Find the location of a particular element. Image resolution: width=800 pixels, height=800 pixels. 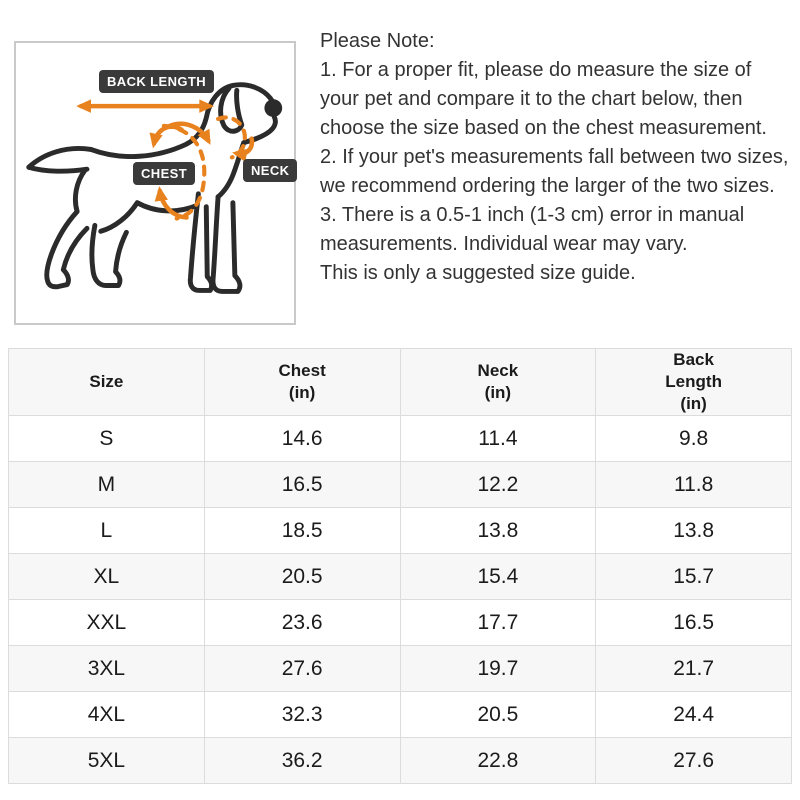

table-row: 3XL 27.6 19.7 21.7 is located at coordinates (400, 669).